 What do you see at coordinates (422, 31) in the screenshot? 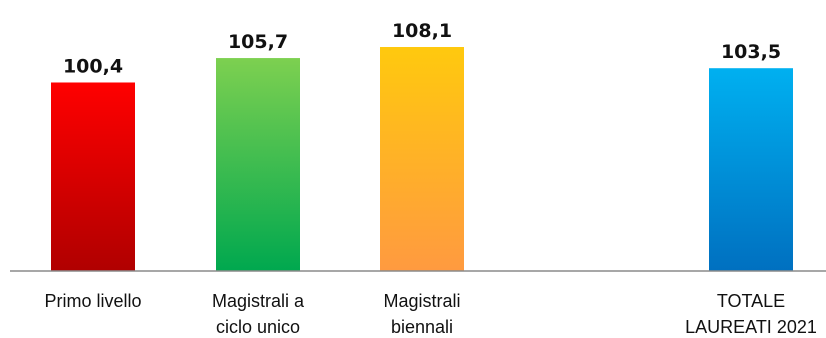
I see `data-label-3: 108,1` at bounding box center [422, 31].